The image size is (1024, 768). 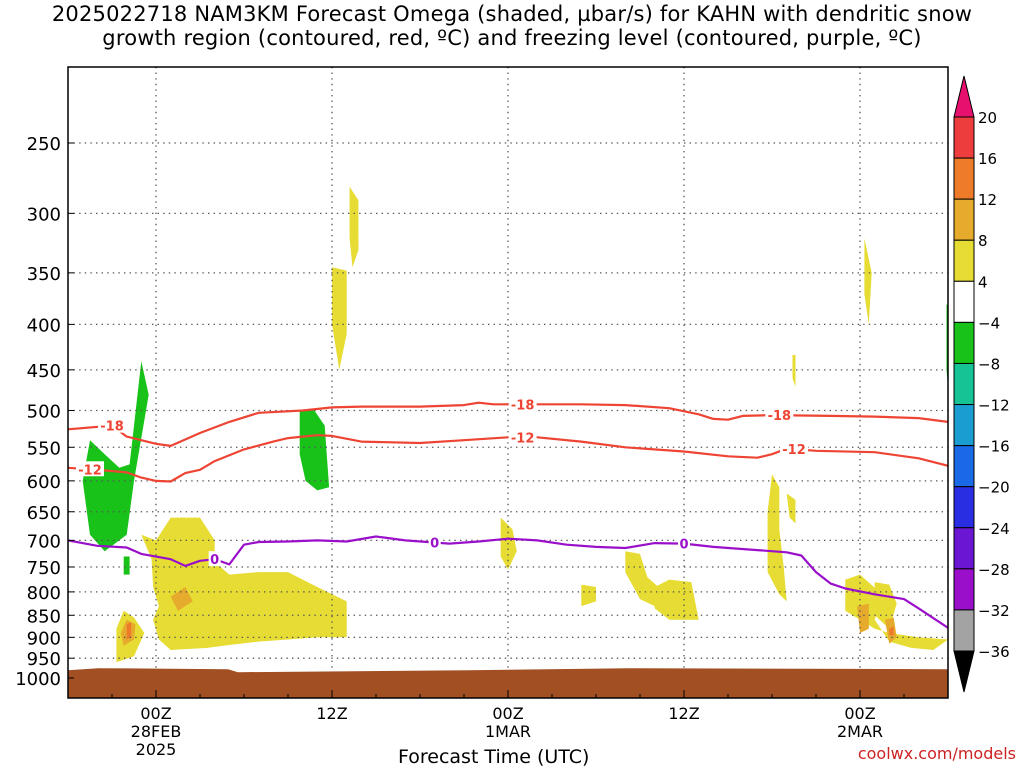 What do you see at coordinates (860, 731) in the screenshot?
I see `x-tick-date: 2MAR` at bounding box center [860, 731].